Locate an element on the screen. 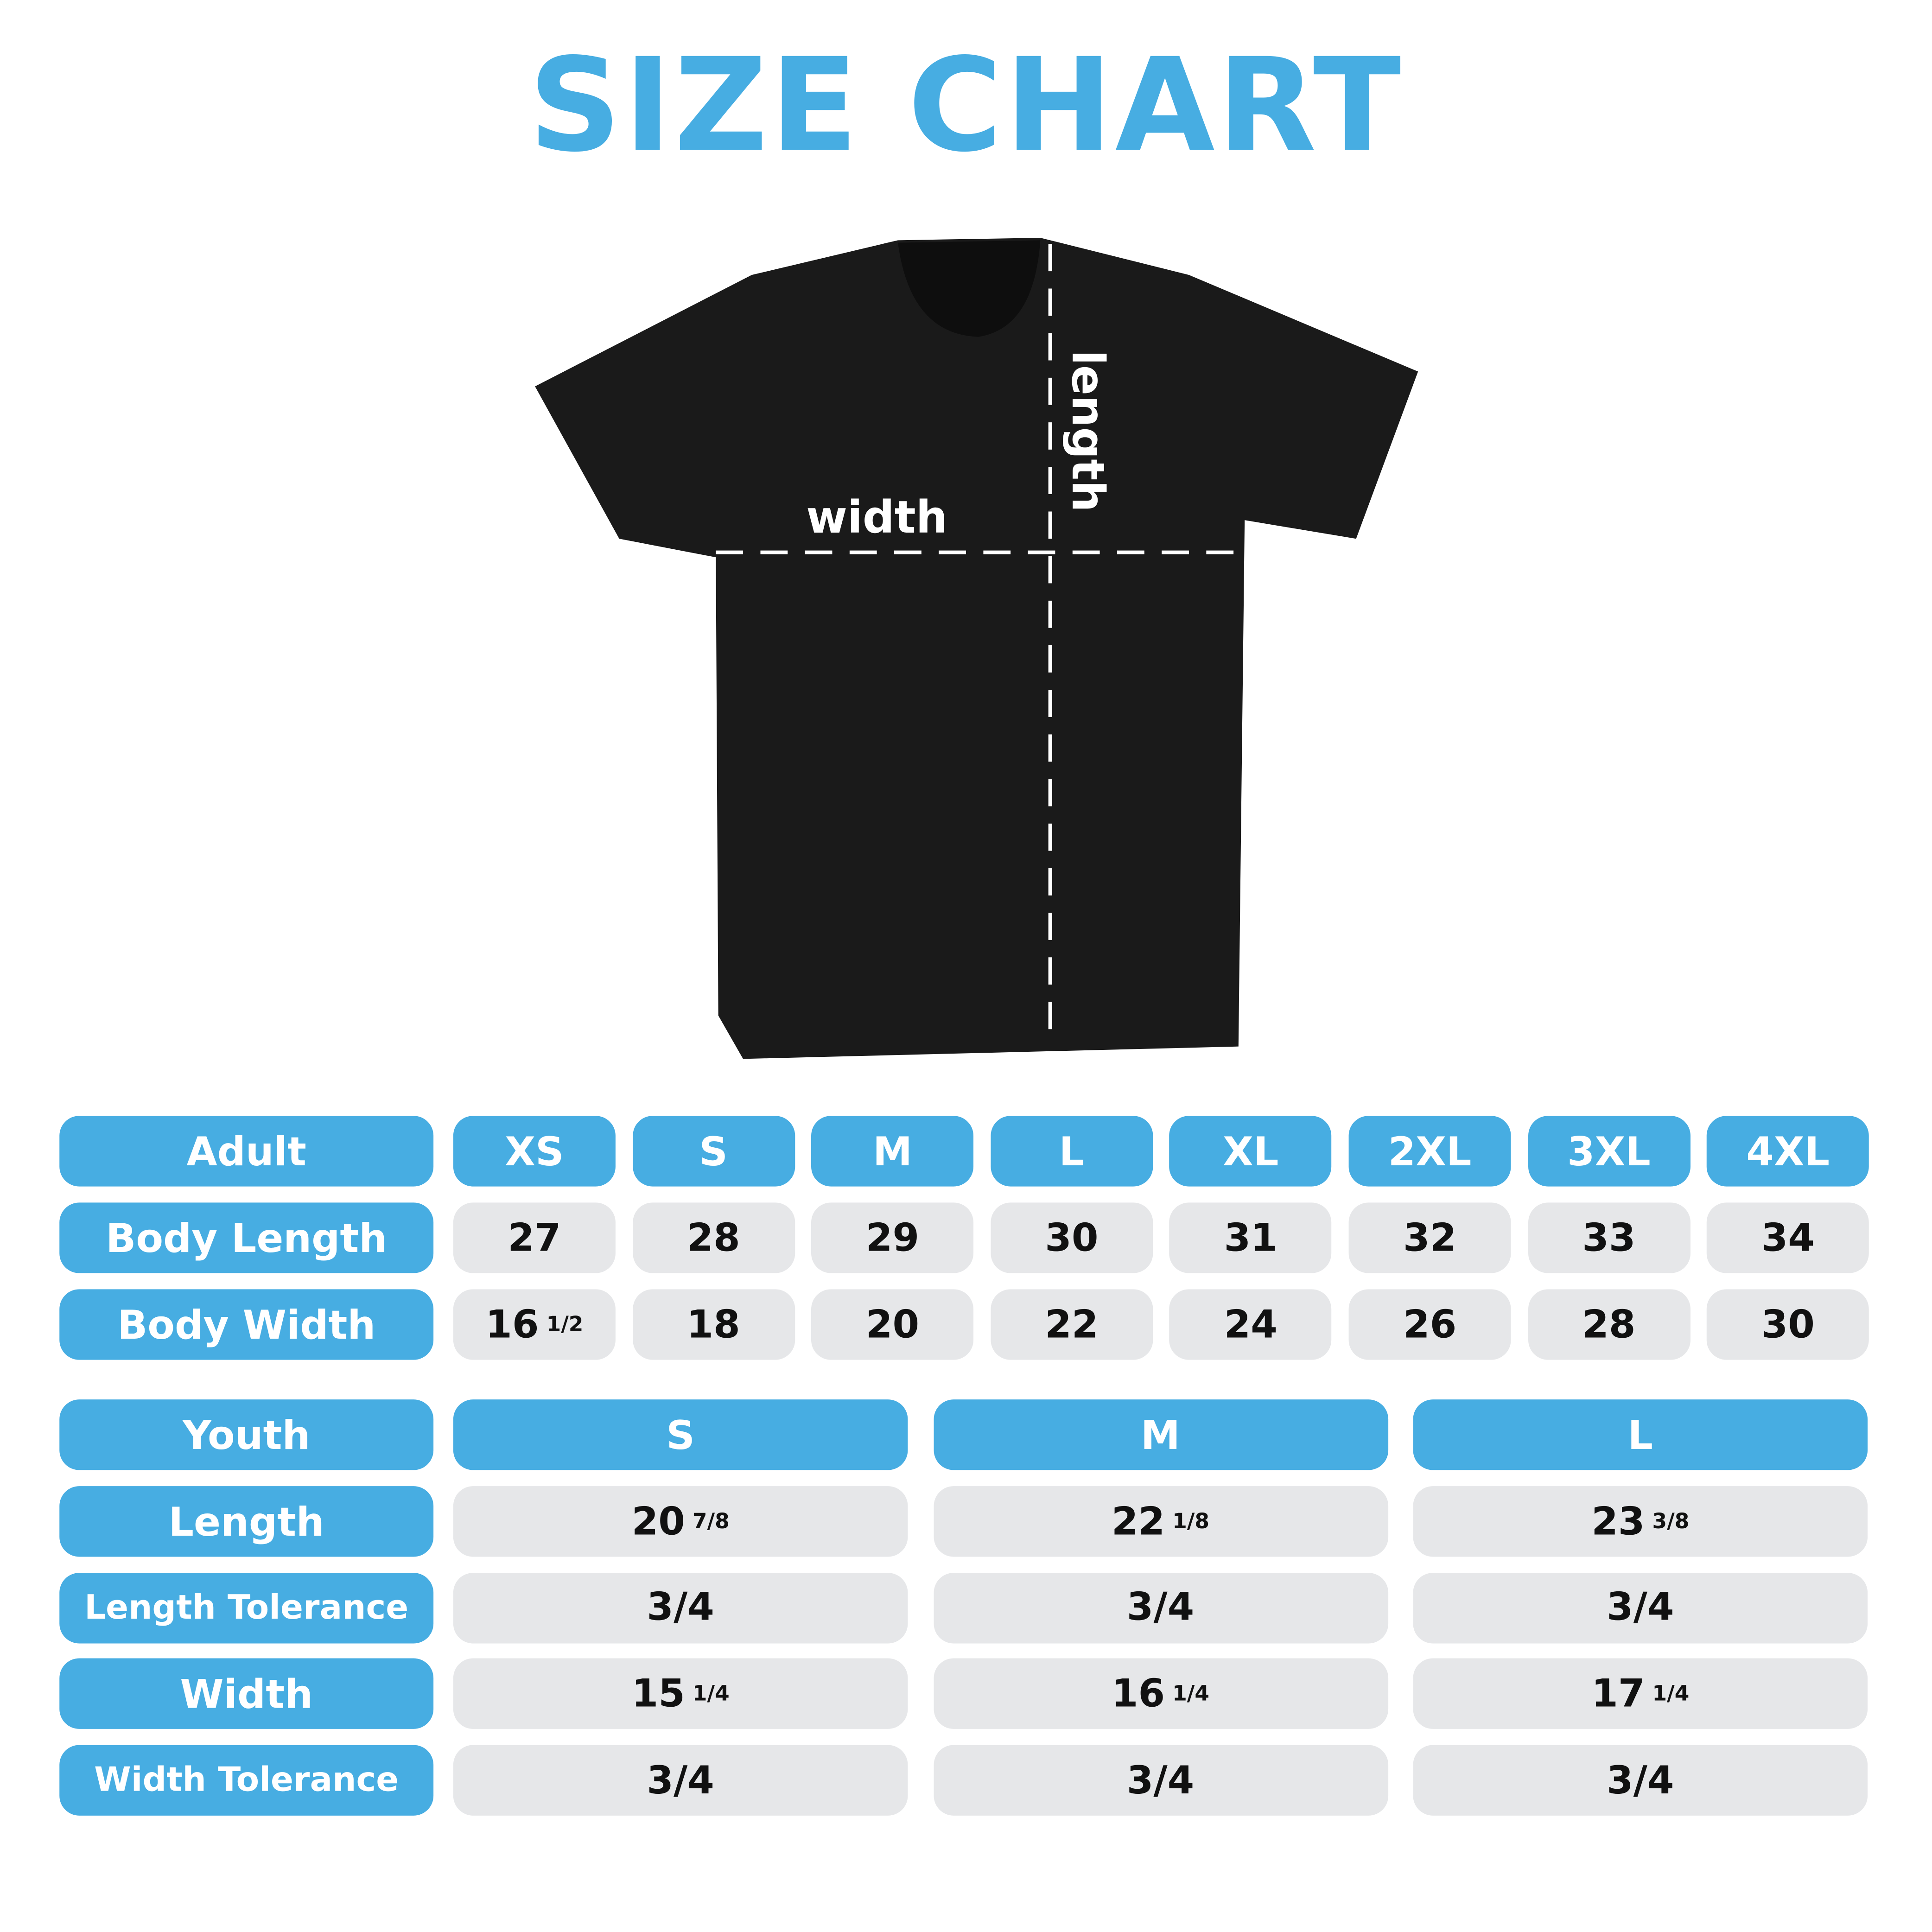 The height and width of the screenshot is (1932, 1932). cell-value: 31 is located at coordinates (1250, 1237).